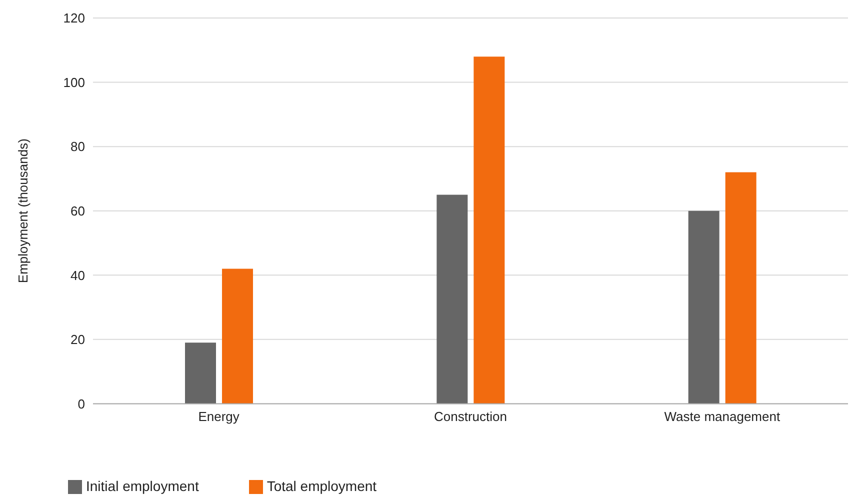 The height and width of the screenshot is (504, 856). I want to click on y-axis-title: Employment (thousands), so click(23, 211).